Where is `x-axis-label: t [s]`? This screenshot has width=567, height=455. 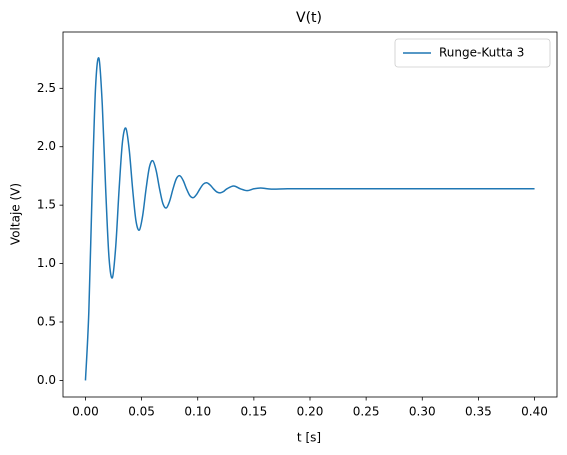 x-axis-label: t [s] is located at coordinates (309, 438).